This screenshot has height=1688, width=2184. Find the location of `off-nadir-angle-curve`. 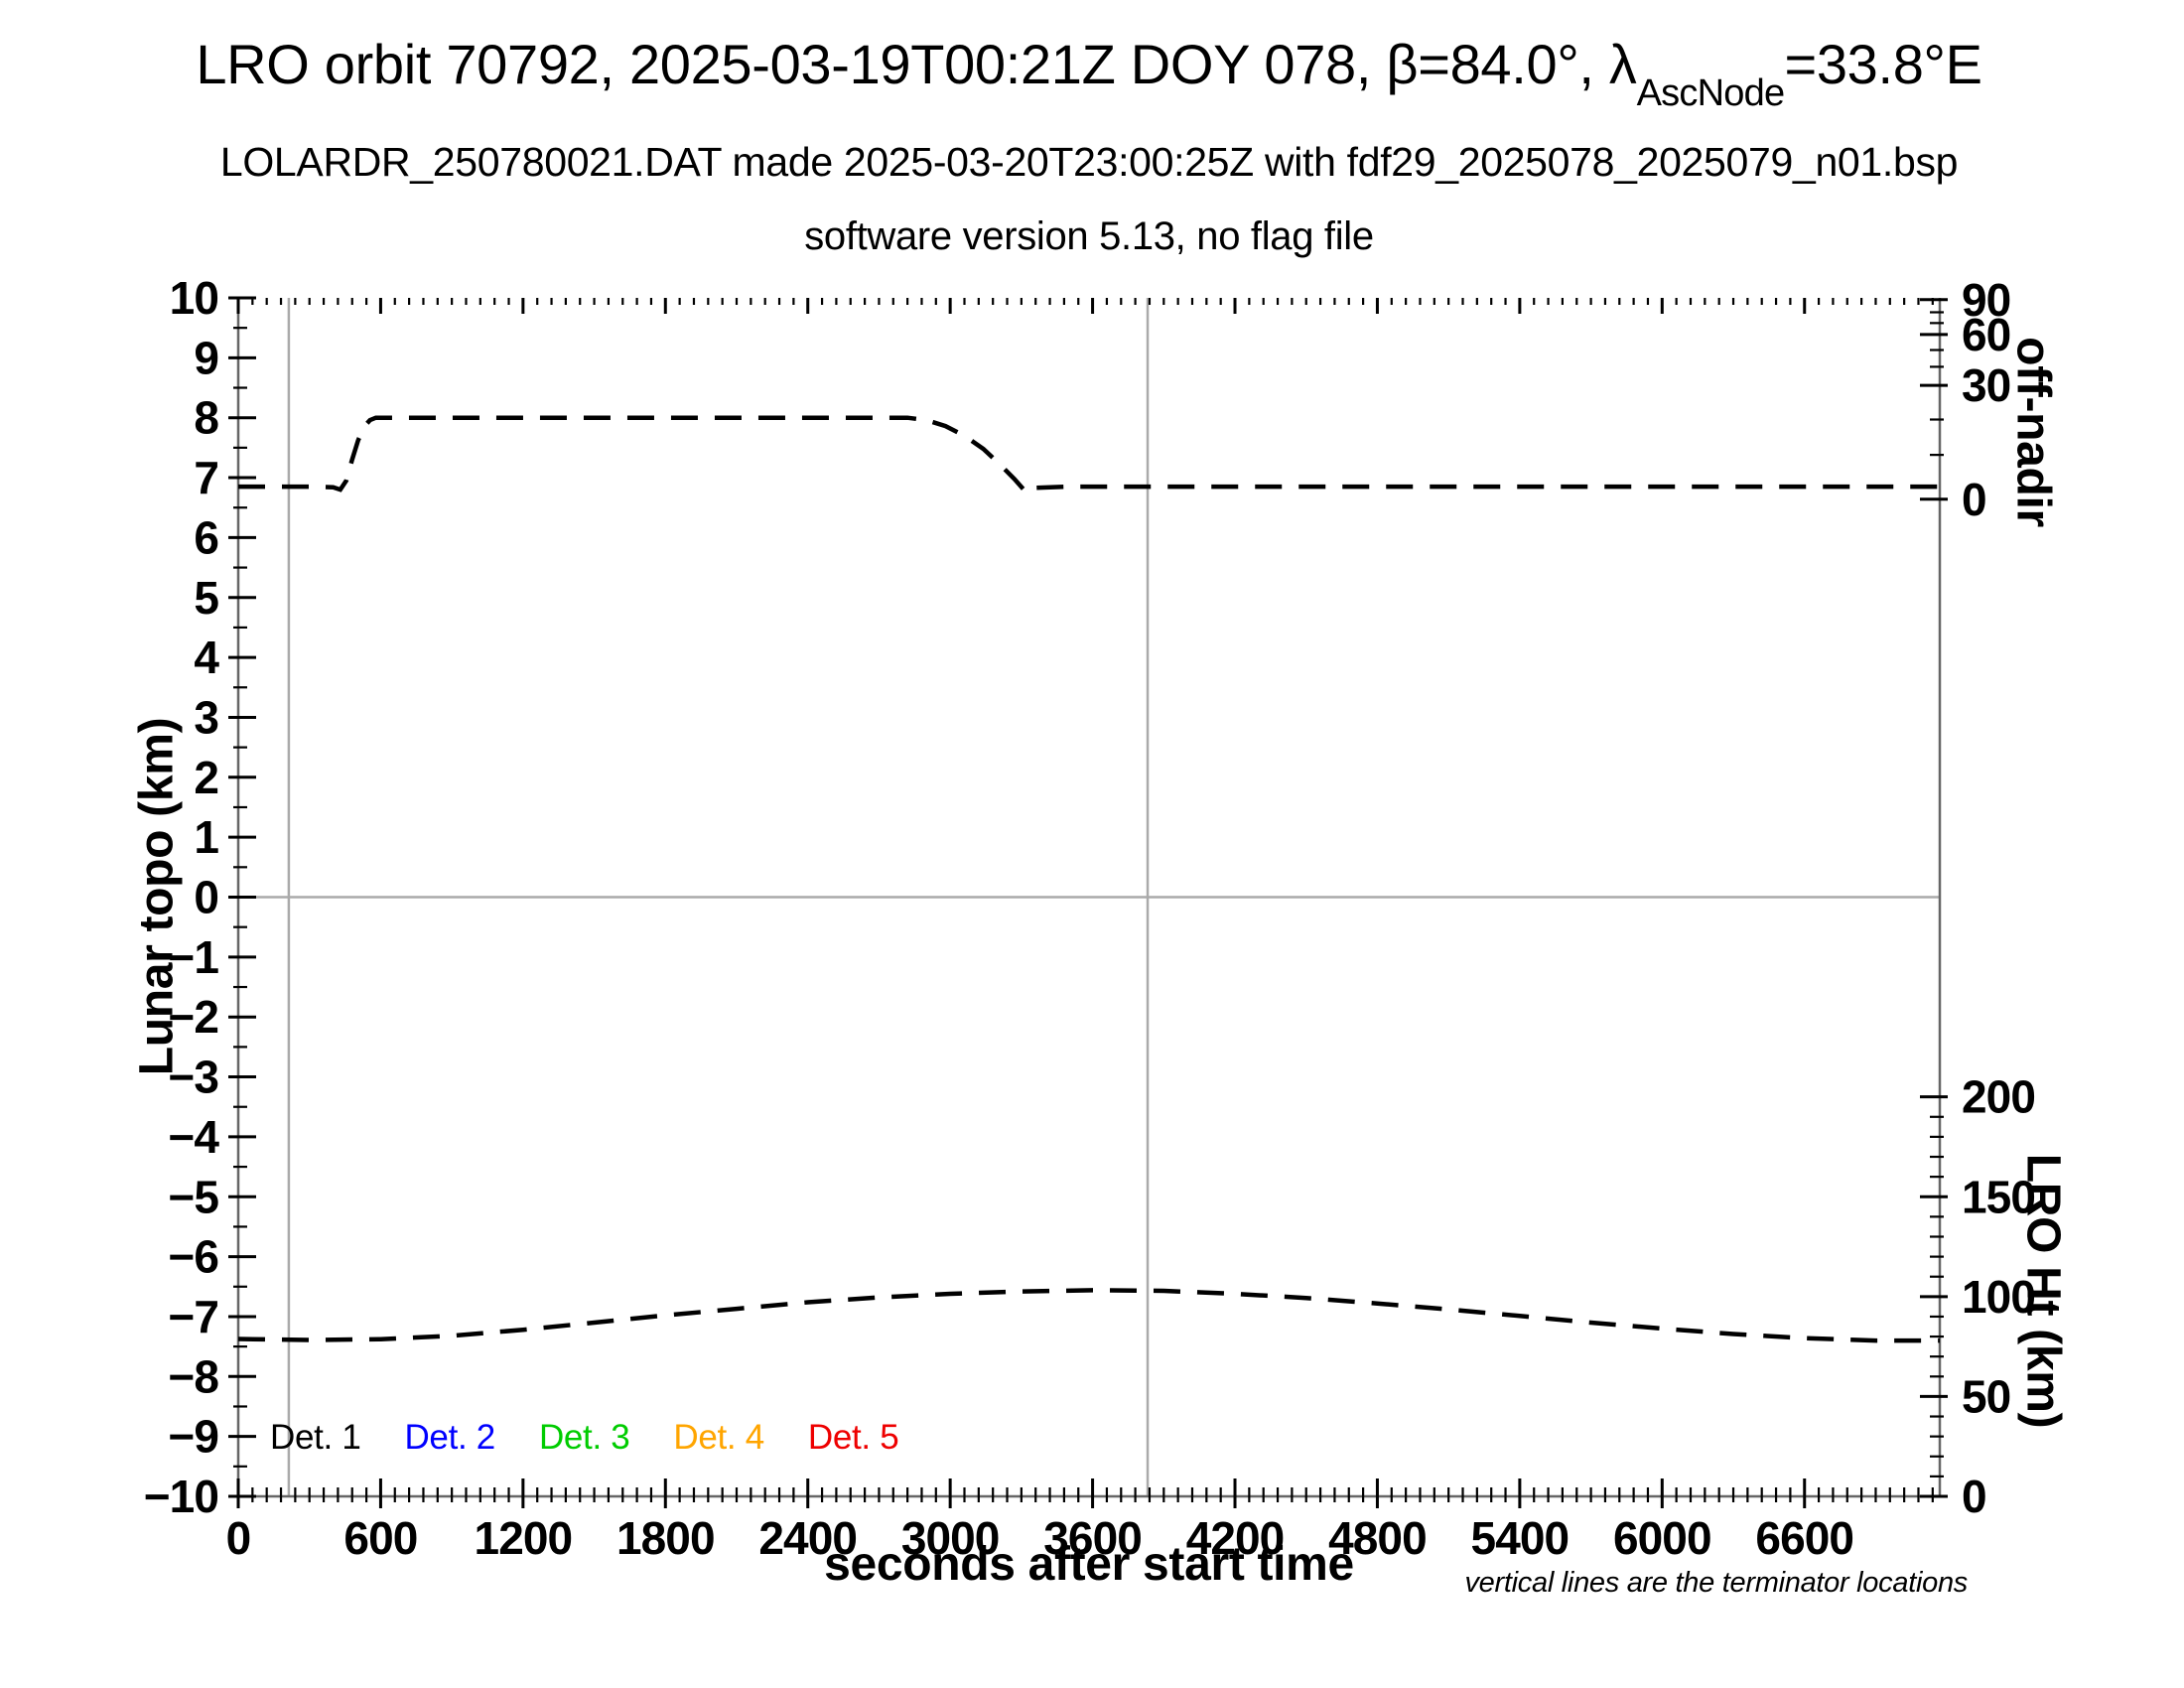

off-nadir-angle-curve is located at coordinates (1089, 455).